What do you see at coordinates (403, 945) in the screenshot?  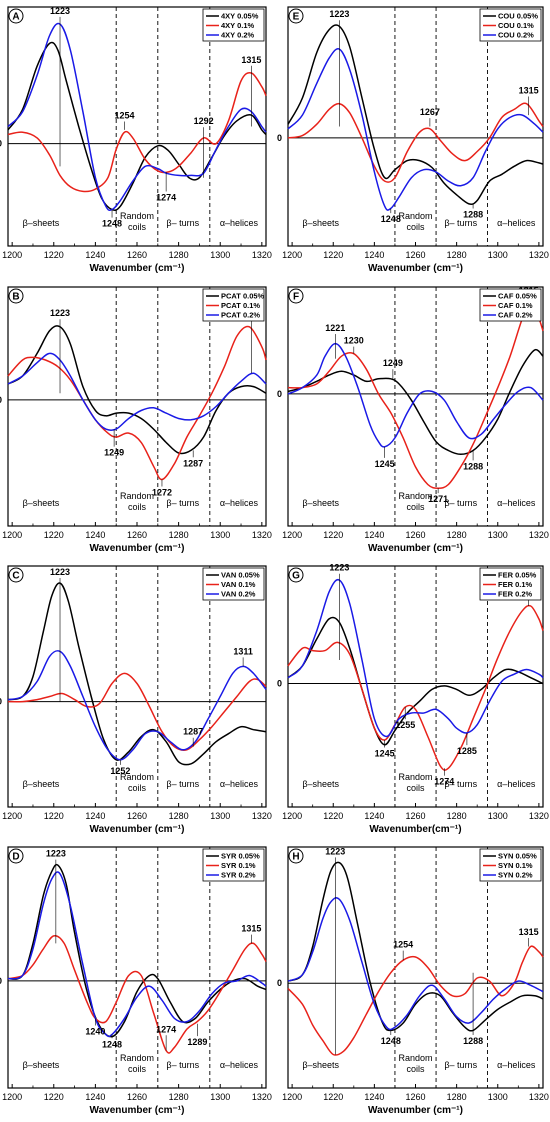 I see `peak-label: 1254` at bounding box center [403, 945].